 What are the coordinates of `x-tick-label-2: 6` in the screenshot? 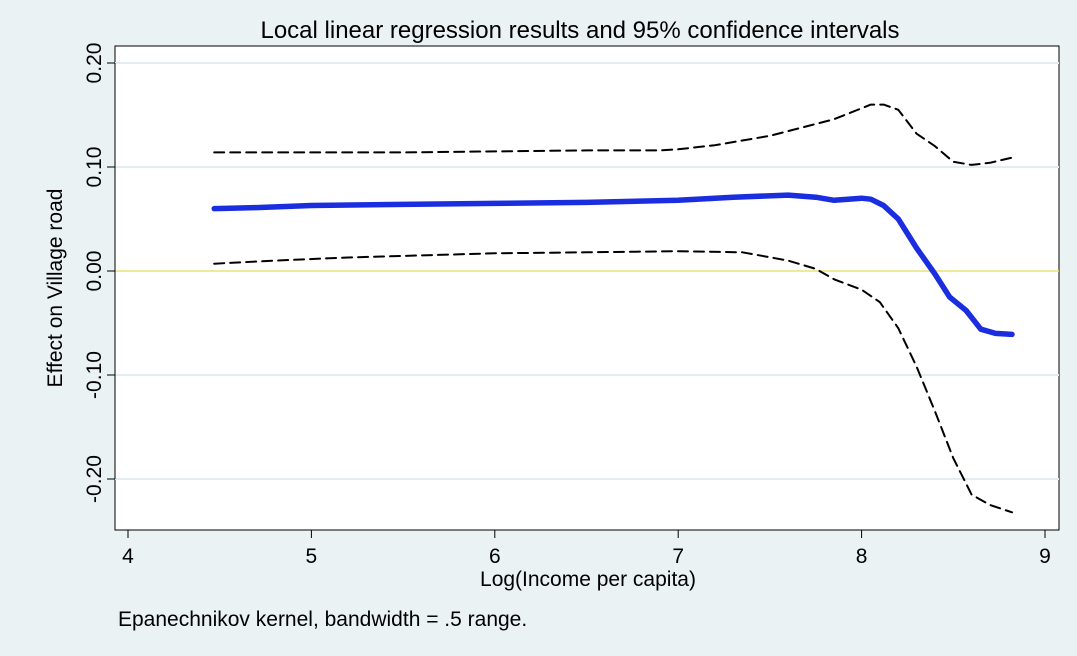 It's located at (495, 556).